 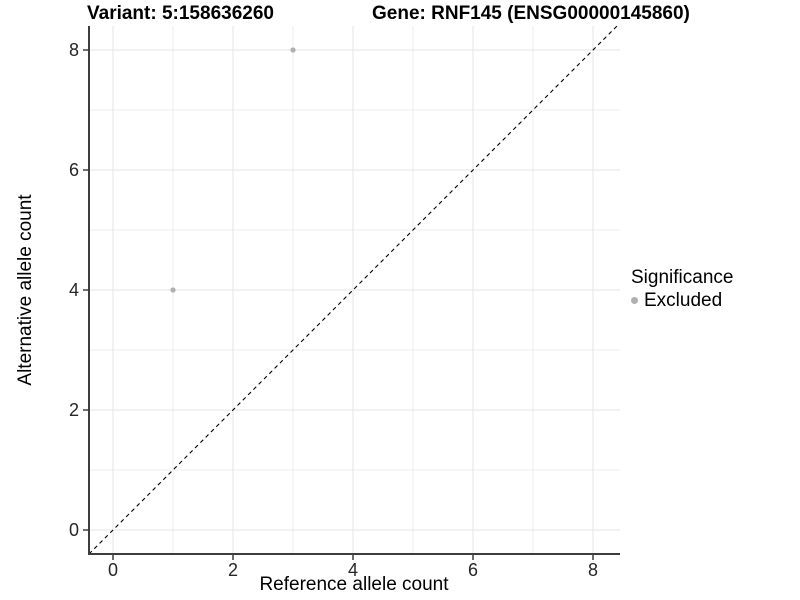 I want to click on plot-title-gene: Gene: RNF145 (ENSG00000145860), so click(x=531, y=13).